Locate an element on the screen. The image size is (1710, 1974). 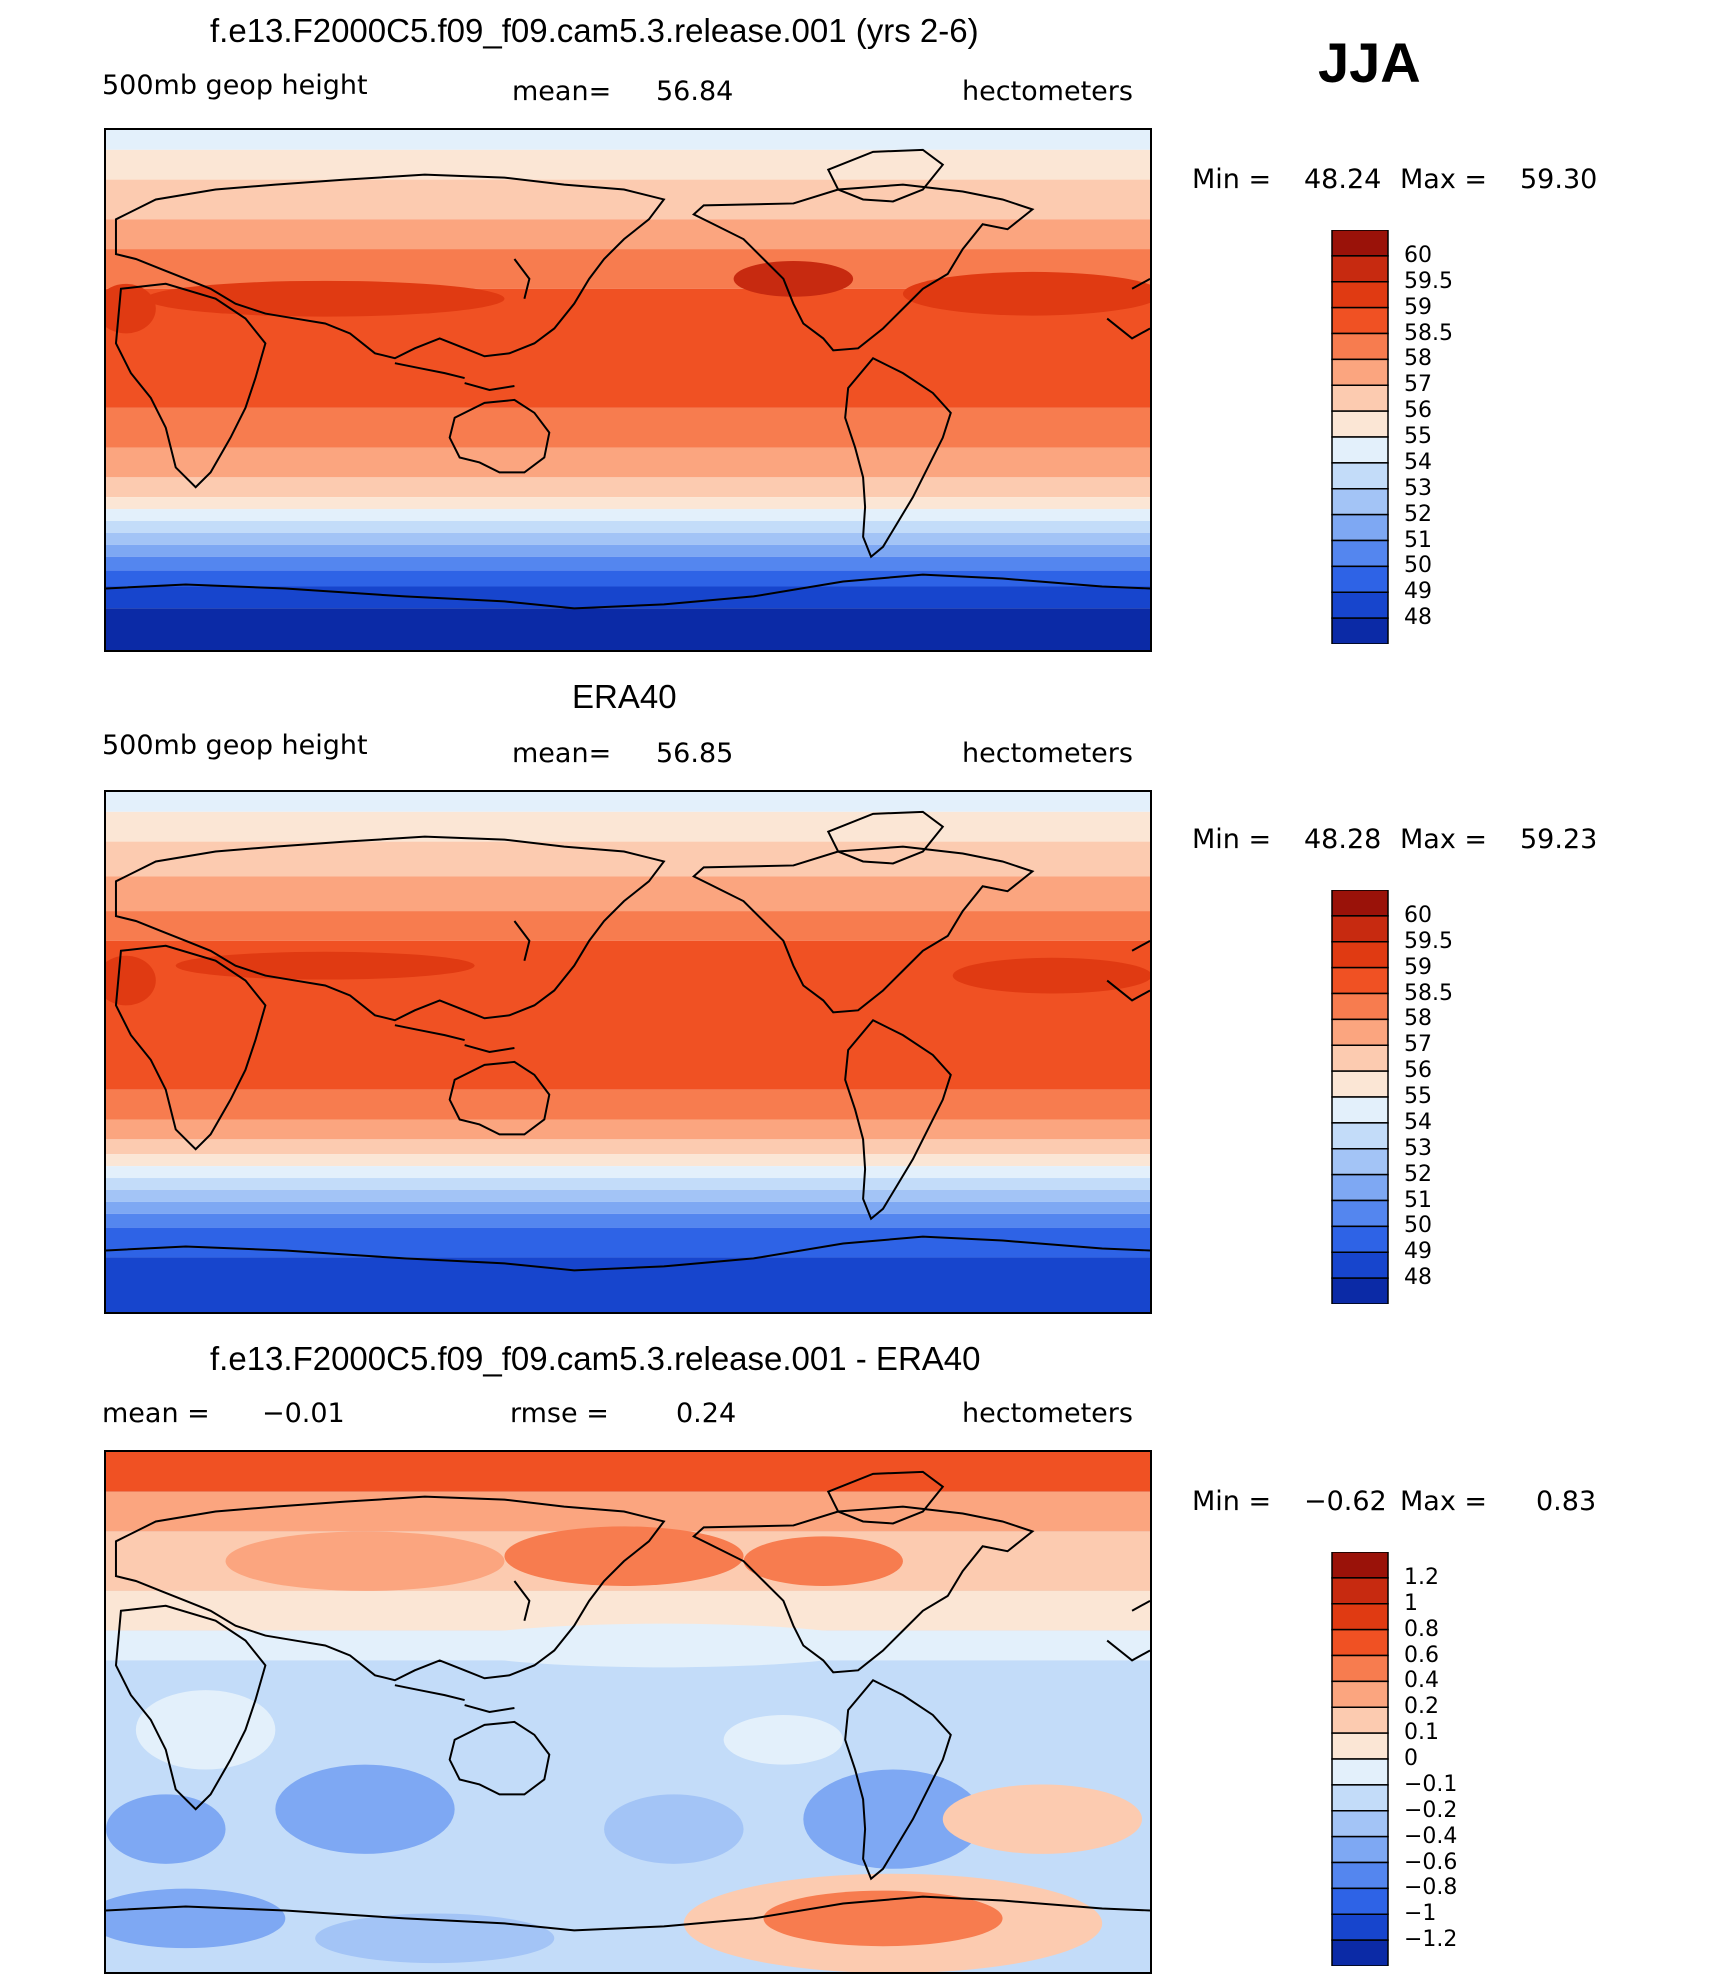
colorbar-level-label: −1 is located at coordinates (1420, 1914).